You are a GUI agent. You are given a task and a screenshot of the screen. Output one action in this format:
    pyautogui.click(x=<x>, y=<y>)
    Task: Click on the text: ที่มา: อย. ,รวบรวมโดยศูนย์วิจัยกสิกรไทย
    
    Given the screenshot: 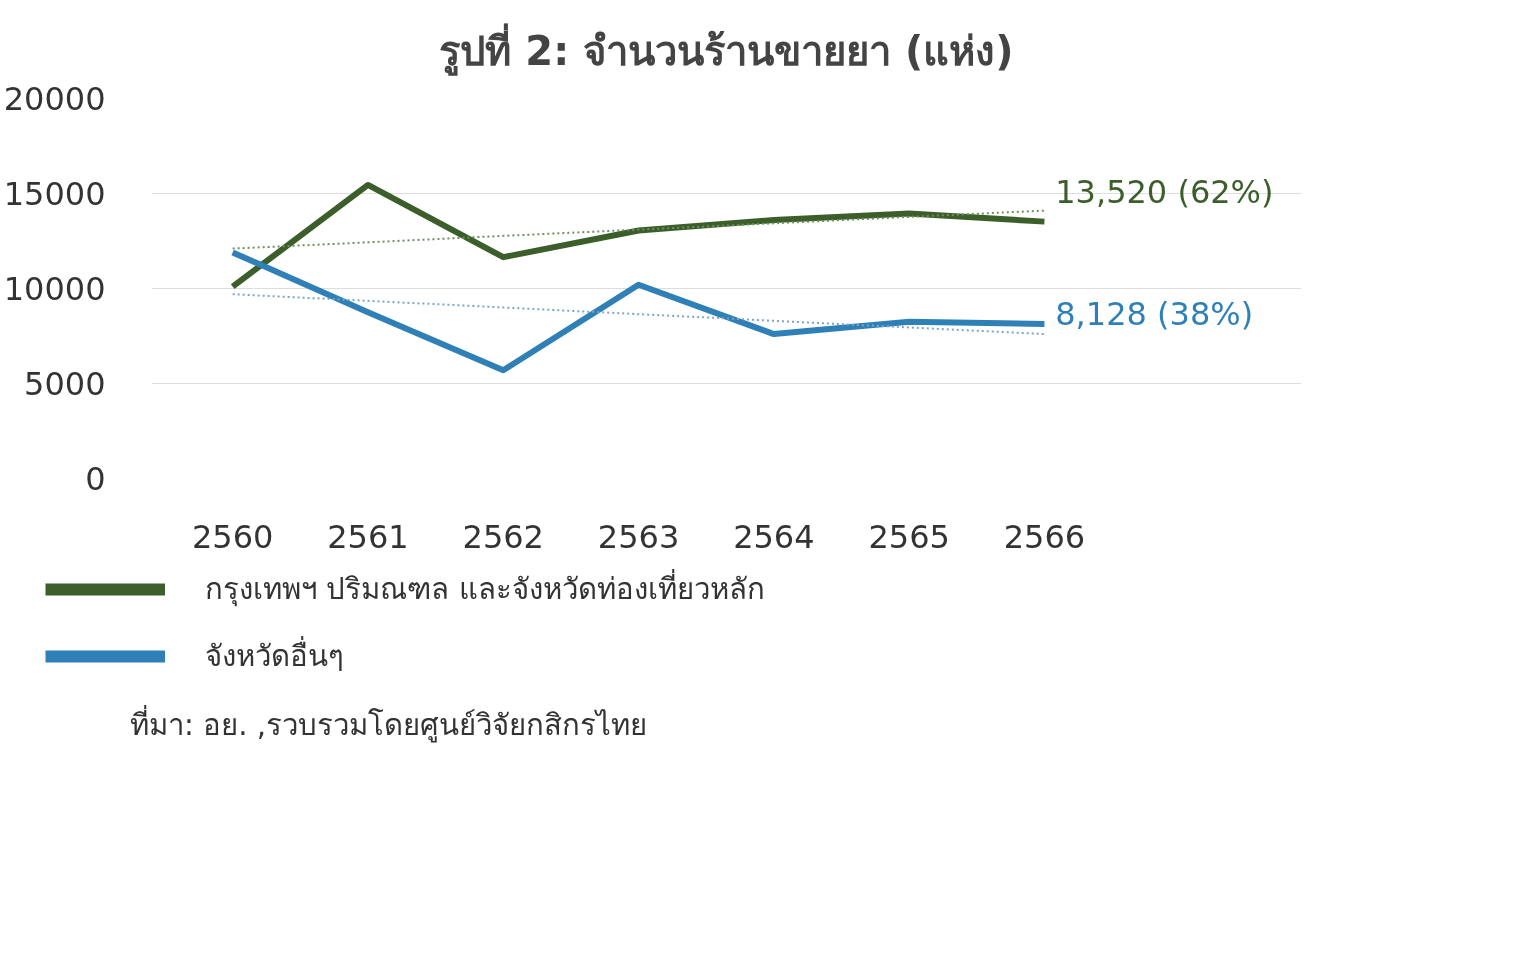 What is the action you would take?
    pyautogui.click(x=389, y=725)
    